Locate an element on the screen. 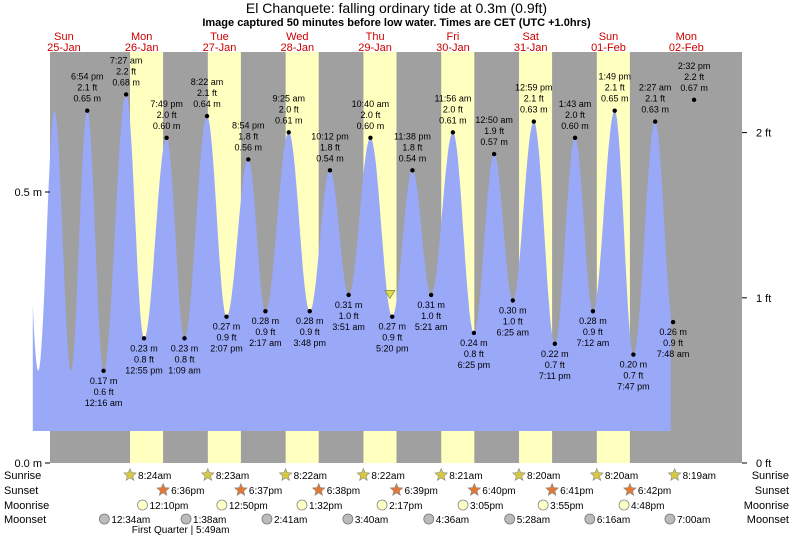 Image resolution: width=793 pixels, height=537 pixels. day-name: Thu is located at coordinates (375, 37).